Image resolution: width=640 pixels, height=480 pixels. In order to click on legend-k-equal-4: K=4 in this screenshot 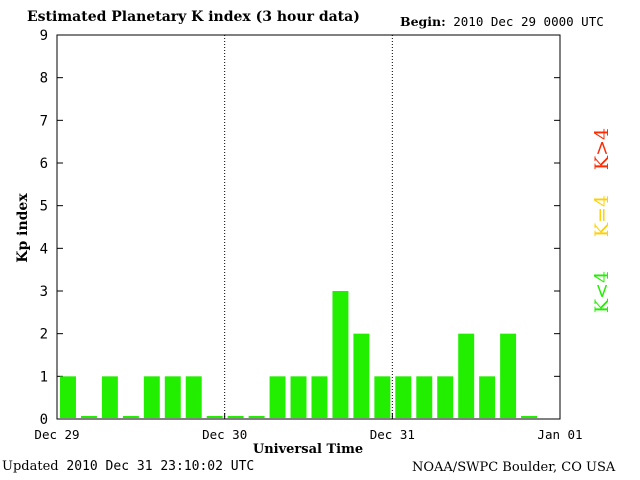, I will do `click(602, 216)`.